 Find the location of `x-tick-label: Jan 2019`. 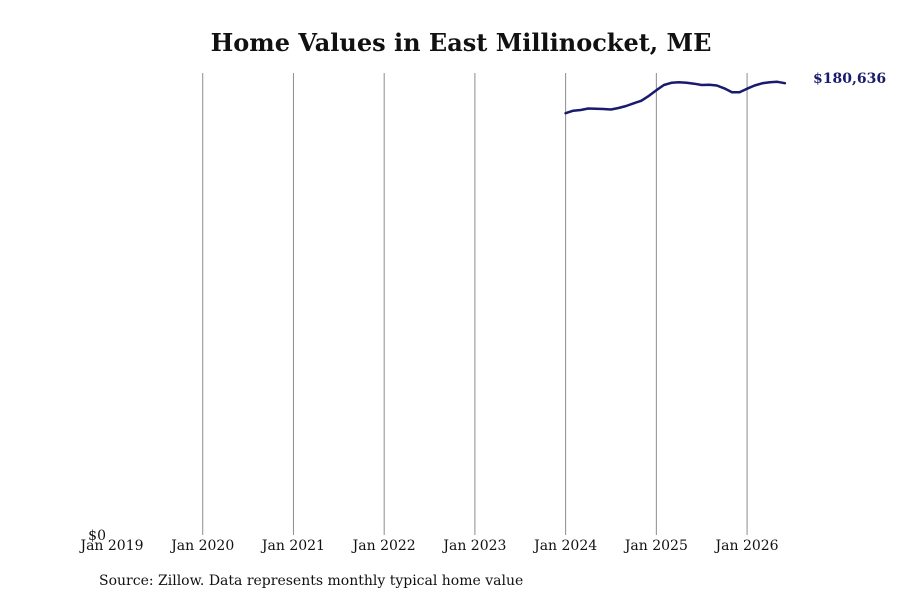

x-tick-label: Jan 2019 is located at coordinates (110, 546).